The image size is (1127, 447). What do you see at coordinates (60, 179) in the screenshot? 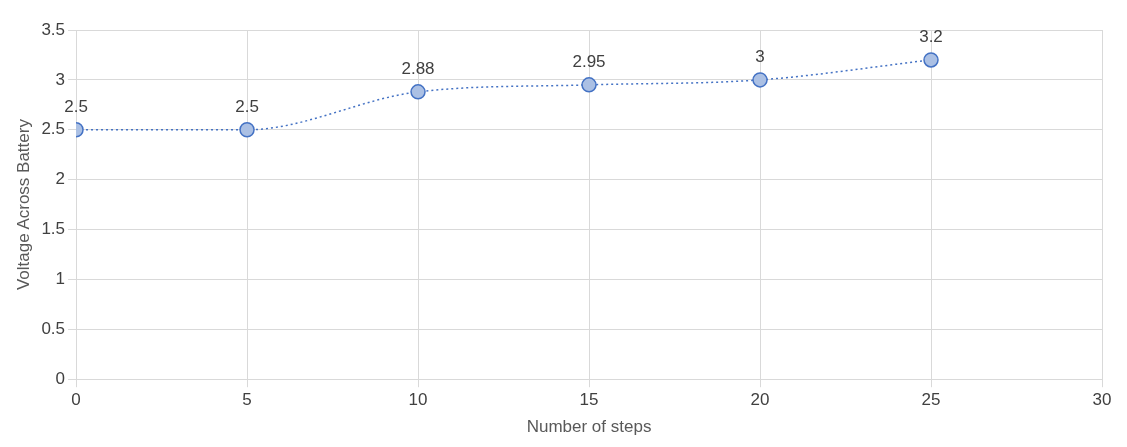
I see `y-tick-label: 2` at bounding box center [60, 179].